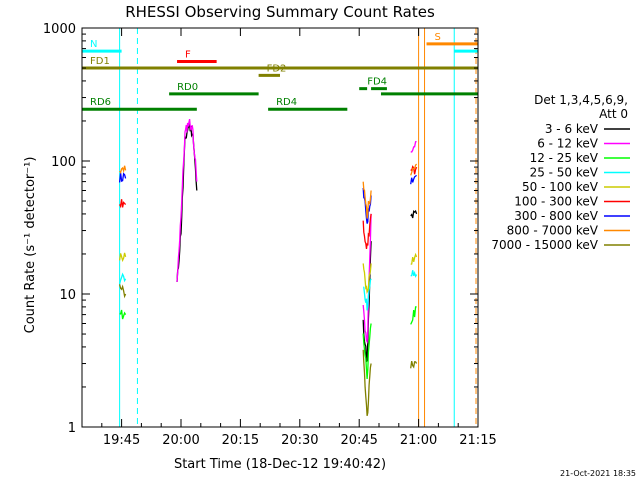 This screenshot has height=480, width=640. What do you see at coordinates (299, 440) in the screenshot?
I see `x-tick-label-3: 20:30` at bounding box center [299, 440].